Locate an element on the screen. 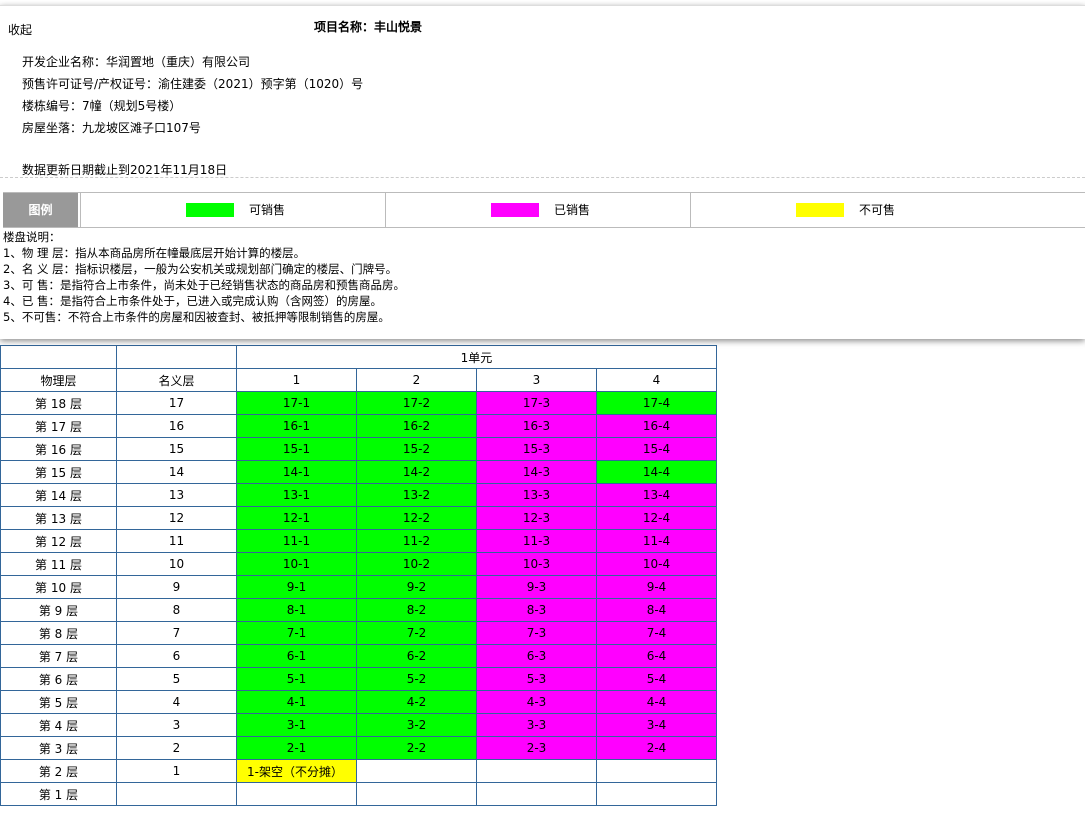 The width and height of the screenshot is (1085, 833). physical-floor: 第 15 层 is located at coordinates (58, 472).